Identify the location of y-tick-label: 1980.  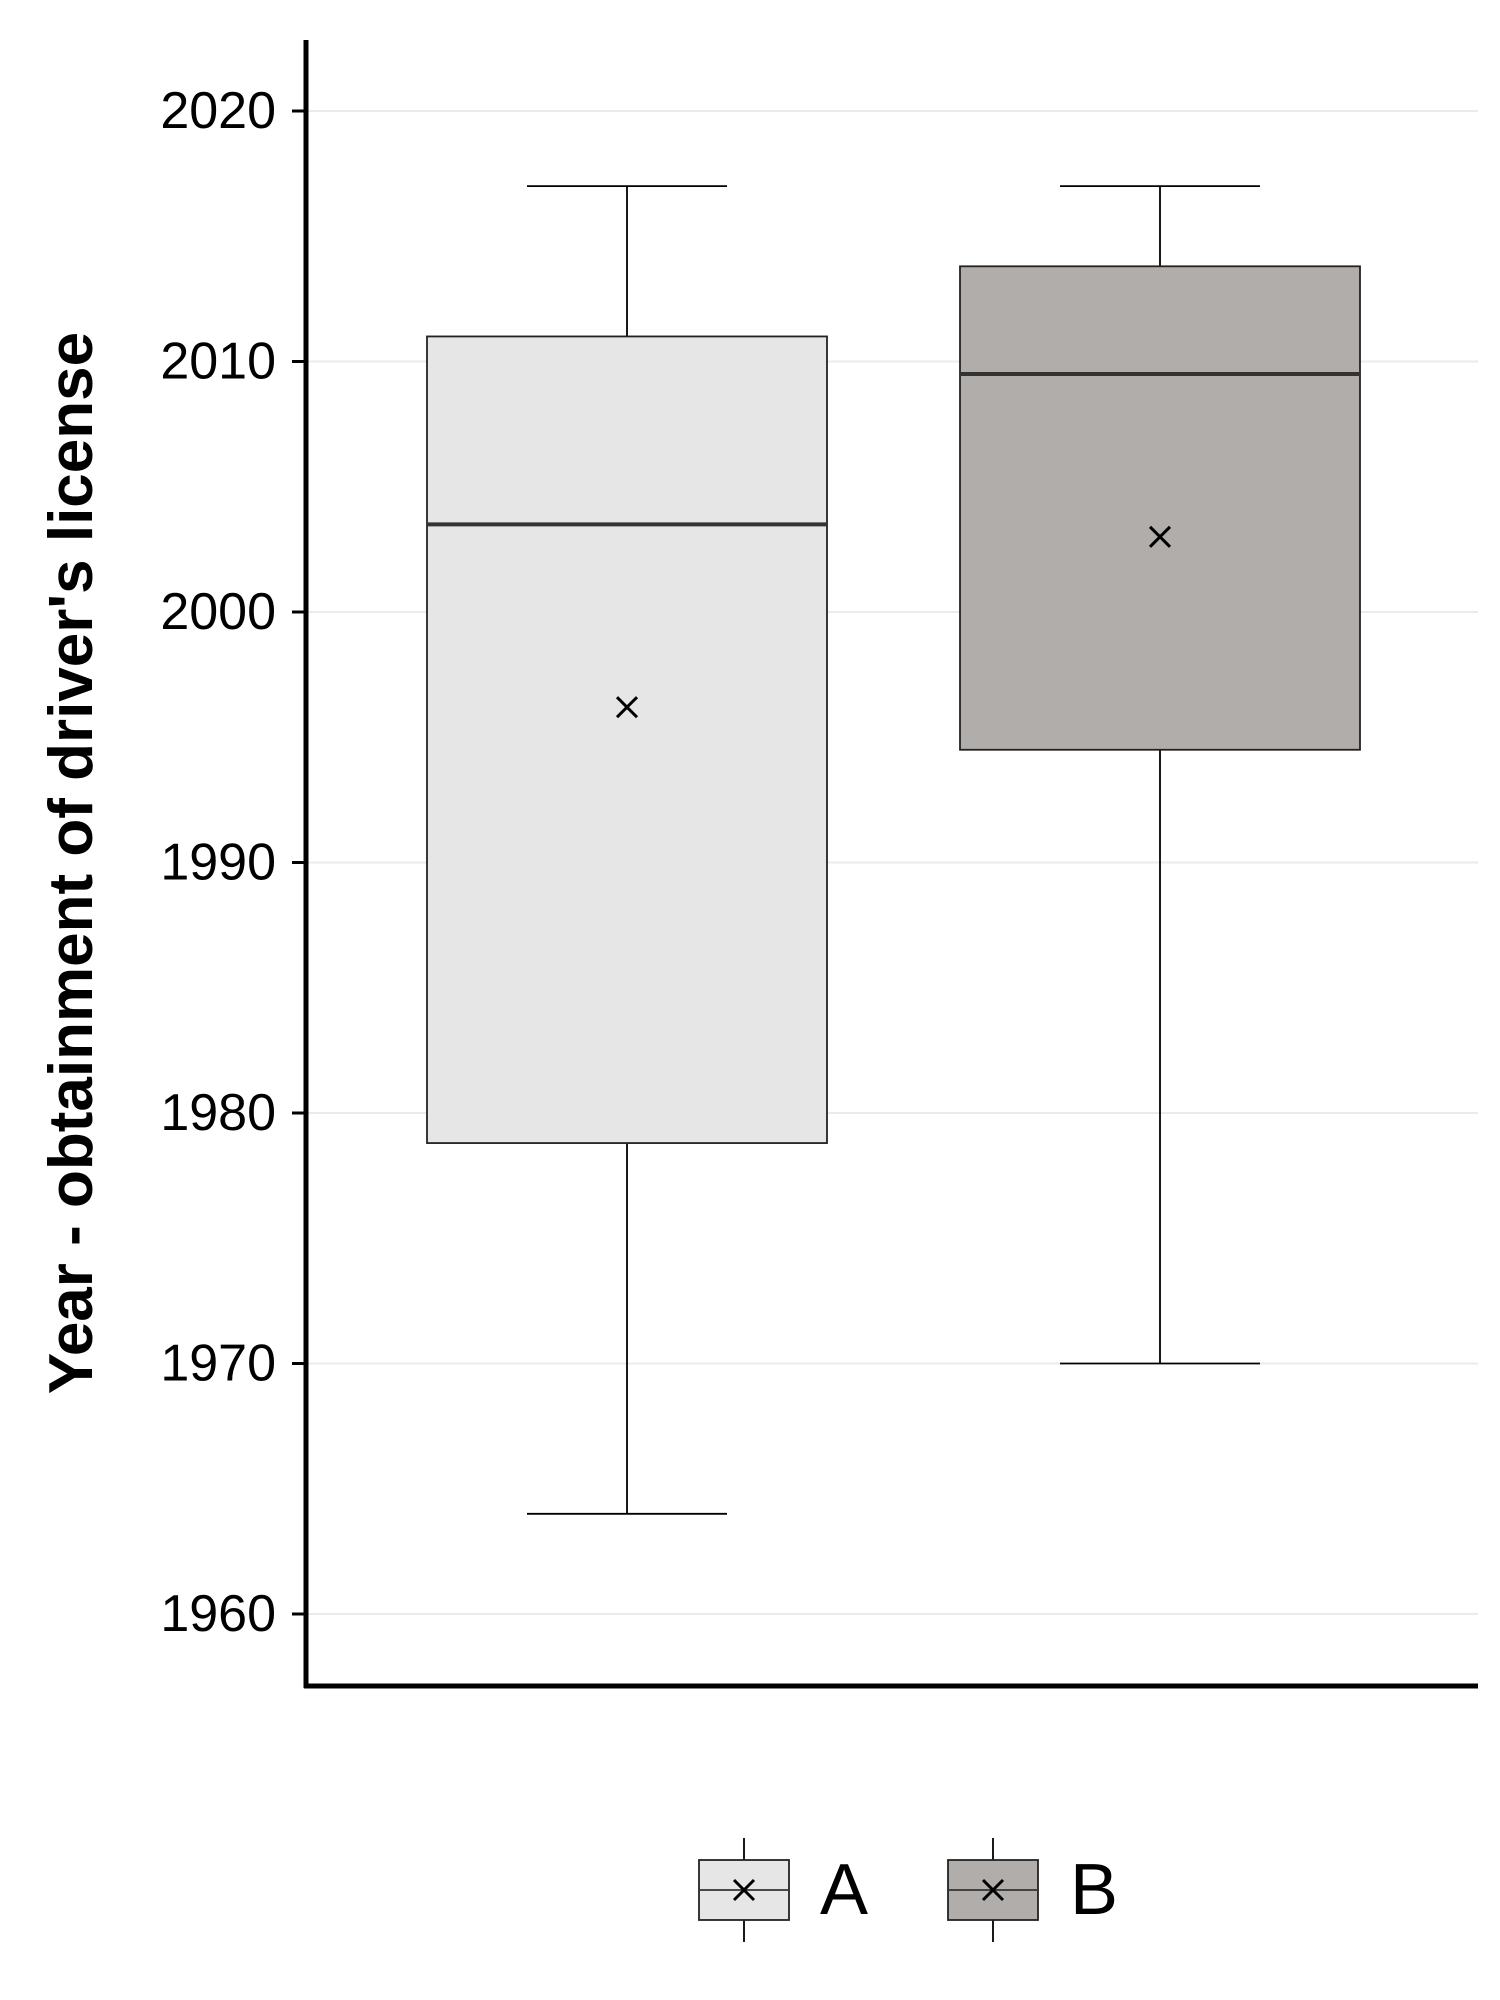
(218, 1113).